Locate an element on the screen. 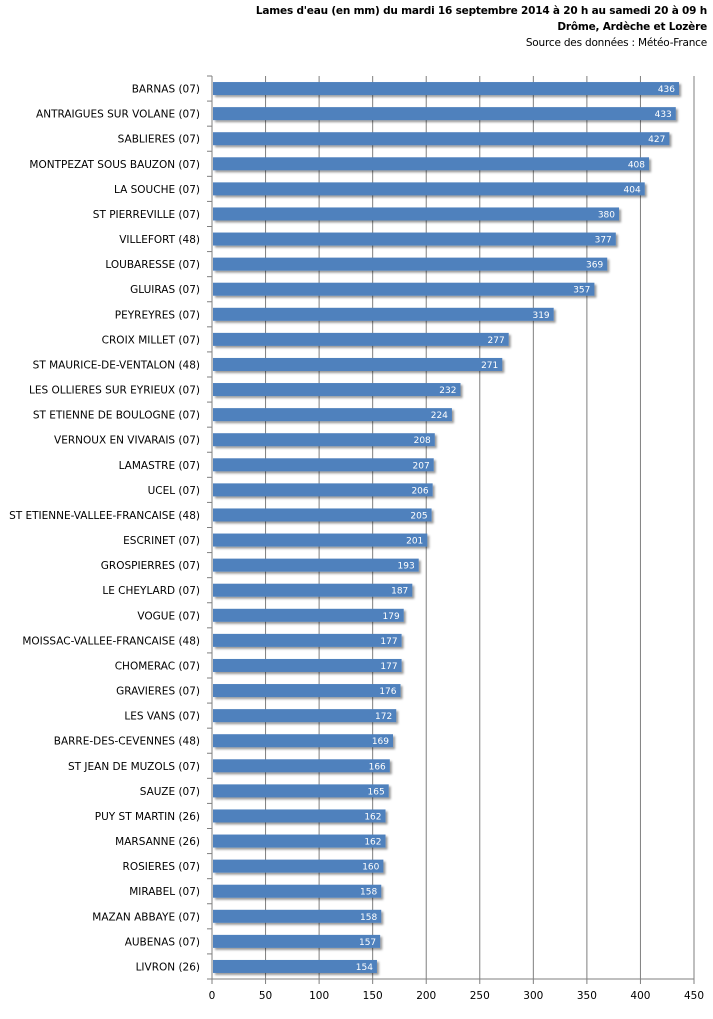 Image resolution: width=713 pixels, height=1019 pixels. category-label: MAZAN ABBAYE (07) is located at coordinates (146, 917).